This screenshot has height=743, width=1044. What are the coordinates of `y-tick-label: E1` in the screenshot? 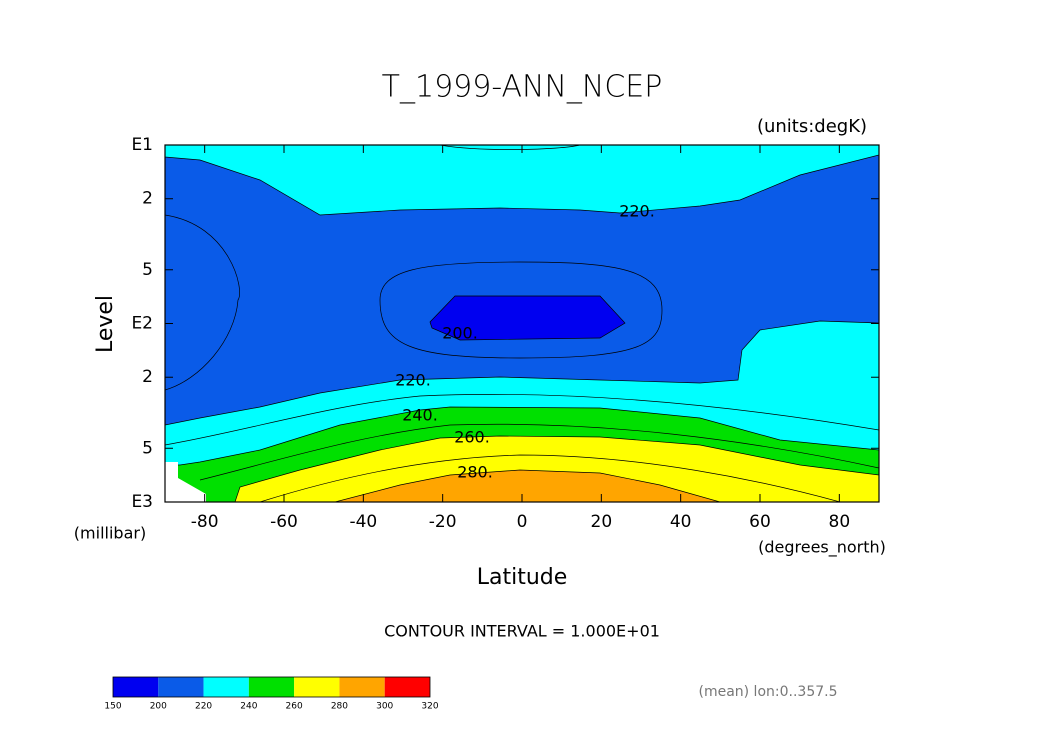 It's located at (142, 145).